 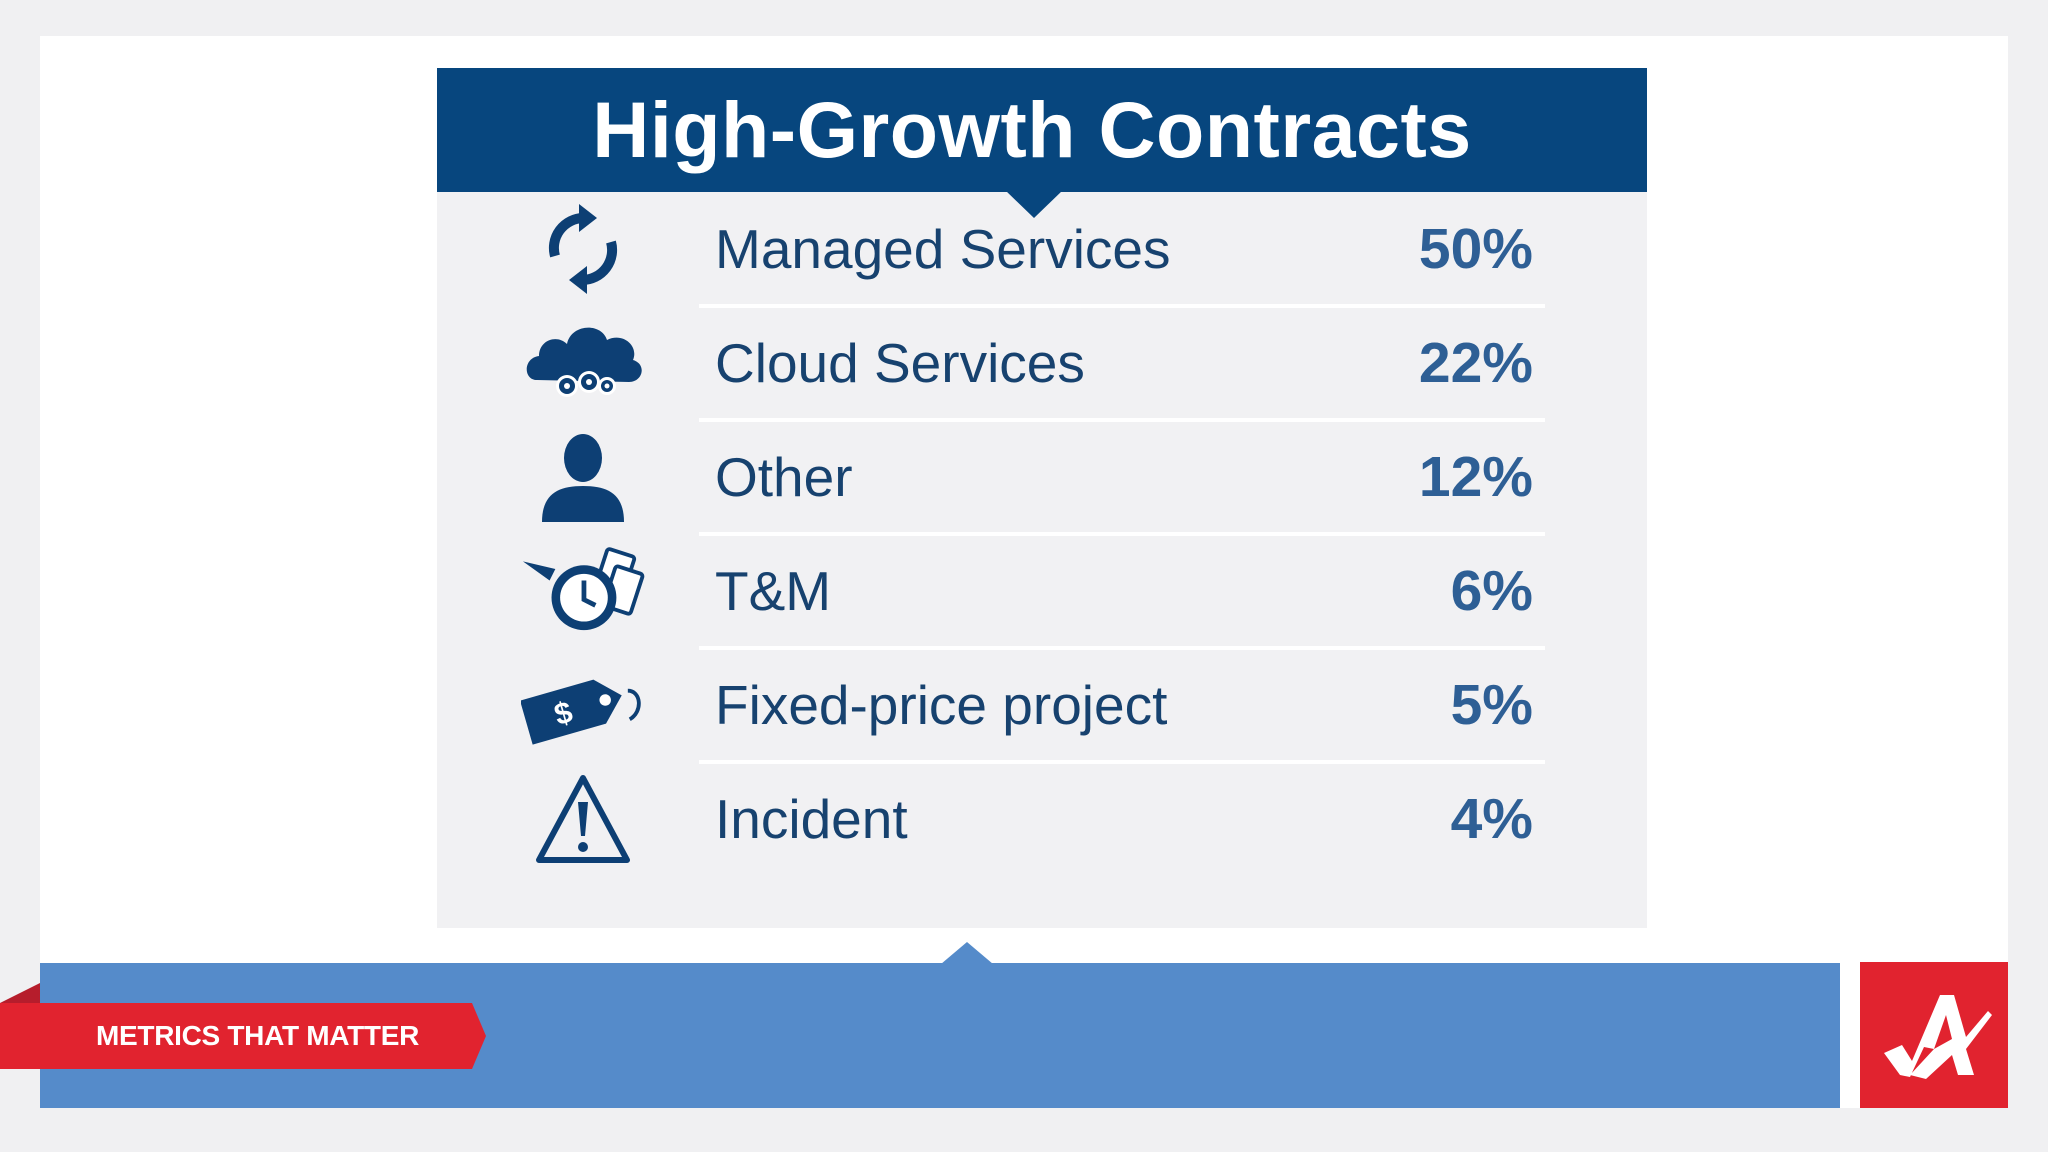 I want to click on panel-header: High-Growth Contracts, so click(x=1042, y=130).